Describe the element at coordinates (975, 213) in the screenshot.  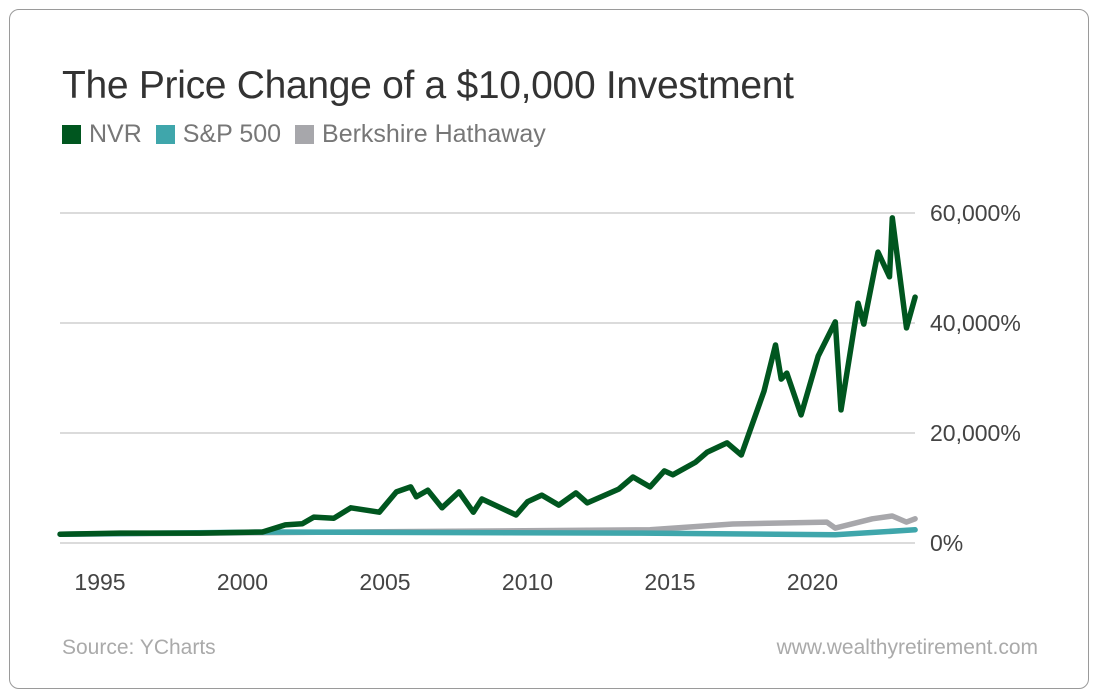
I see `y-tick-label: 60,000%` at that location.